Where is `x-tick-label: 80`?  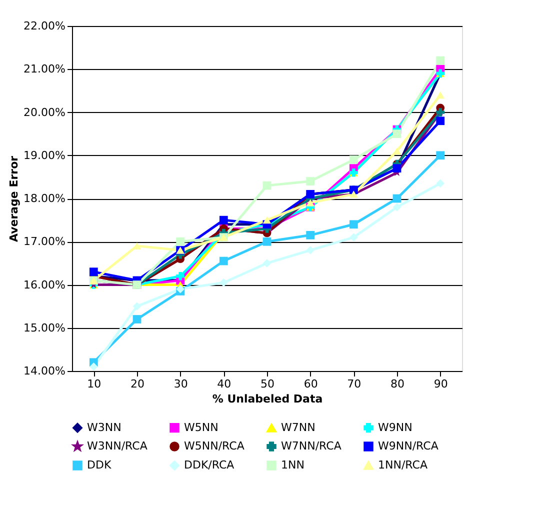 x-tick-label: 80 is located at coordinates (397, 384).